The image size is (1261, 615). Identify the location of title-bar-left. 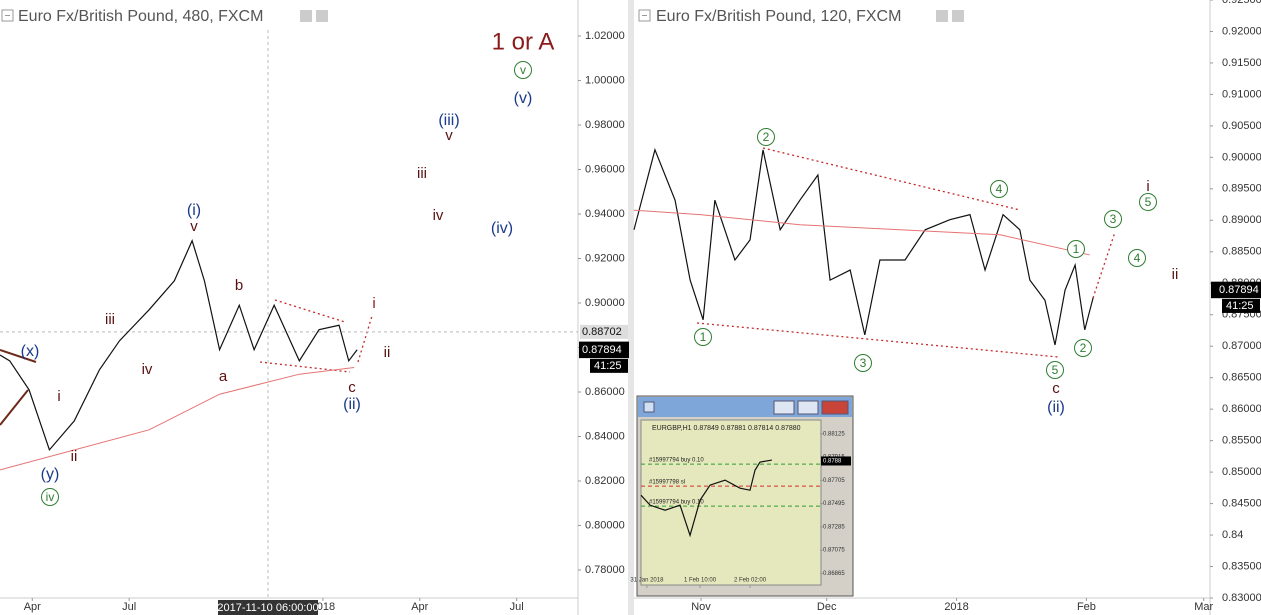
(164, 15).